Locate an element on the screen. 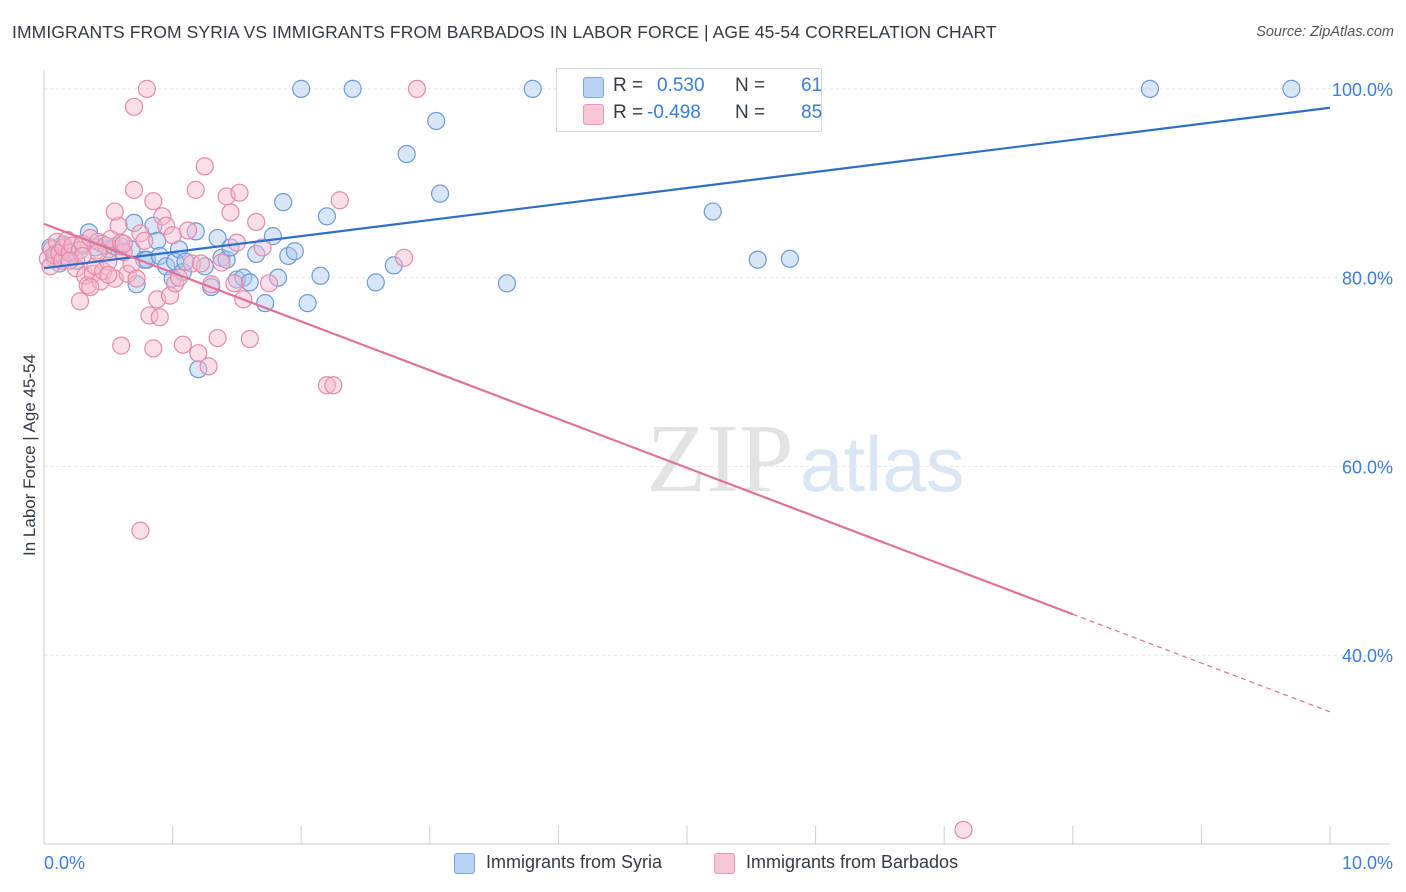  legend-swatch-barbados is located at coordinates (593, 114).